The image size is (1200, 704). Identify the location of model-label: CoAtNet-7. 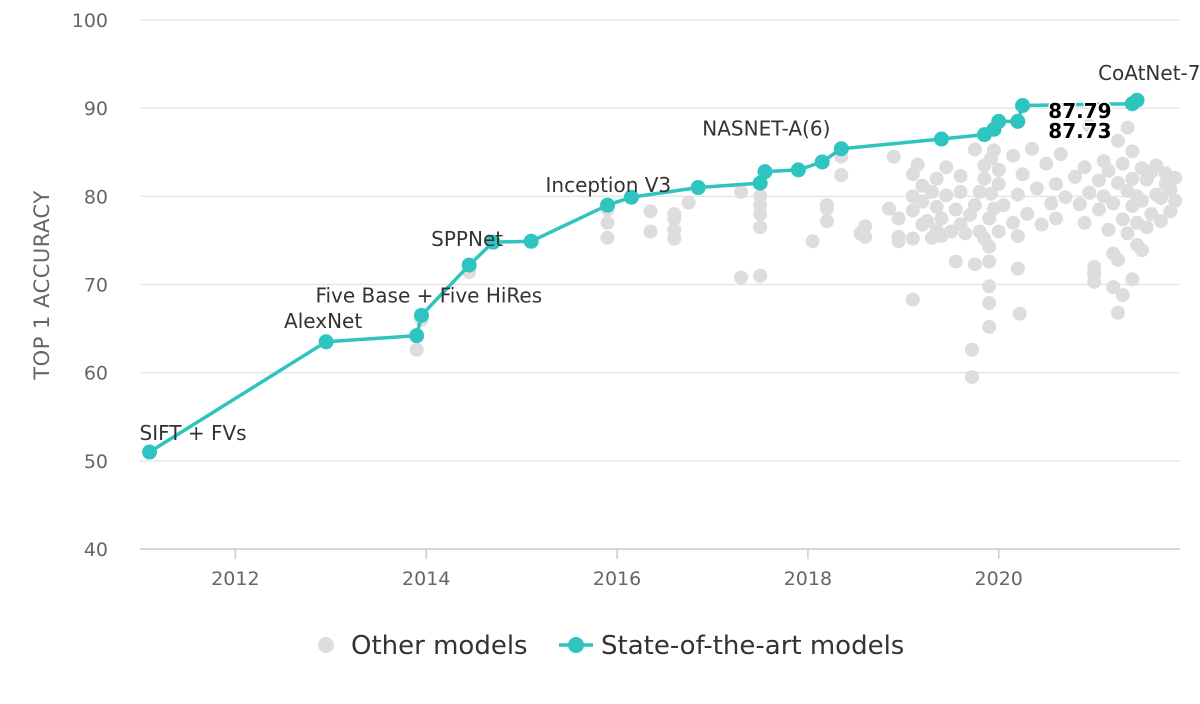
(1149, 73).